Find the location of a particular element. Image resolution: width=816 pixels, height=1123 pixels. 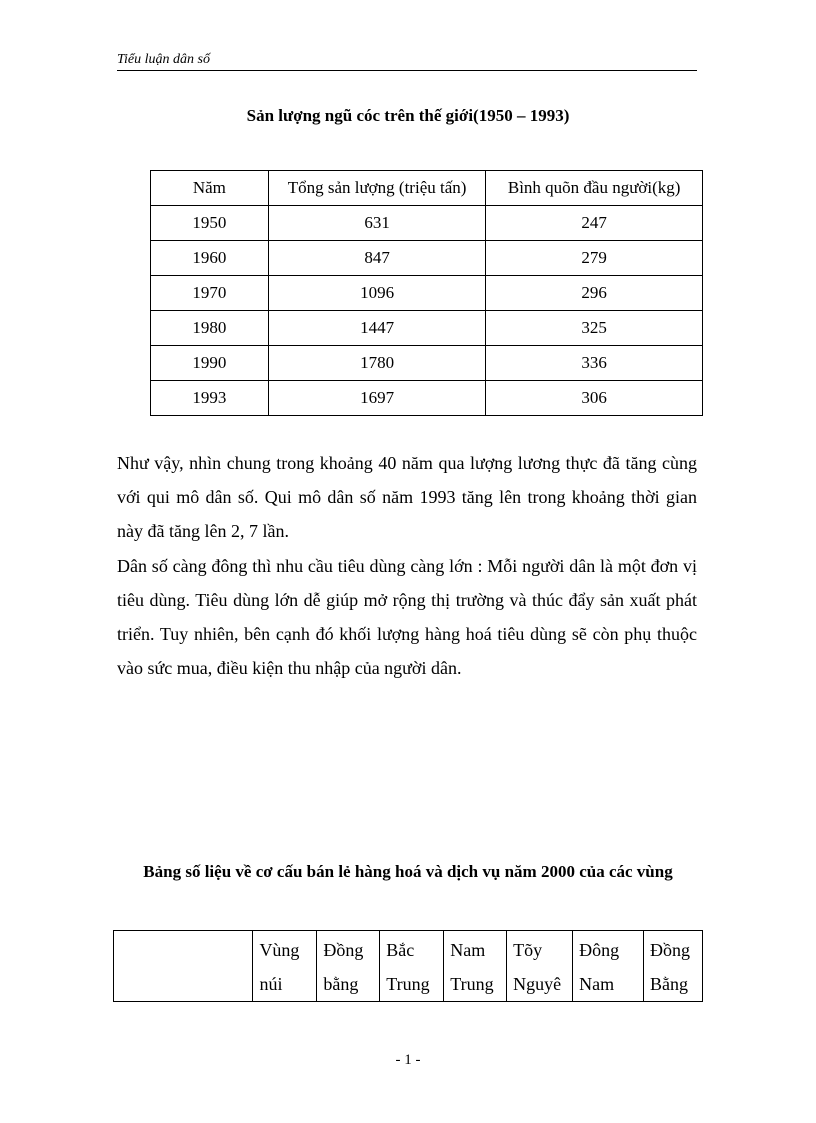

page-number: - 1 - is located at coordinates (408, 1060).